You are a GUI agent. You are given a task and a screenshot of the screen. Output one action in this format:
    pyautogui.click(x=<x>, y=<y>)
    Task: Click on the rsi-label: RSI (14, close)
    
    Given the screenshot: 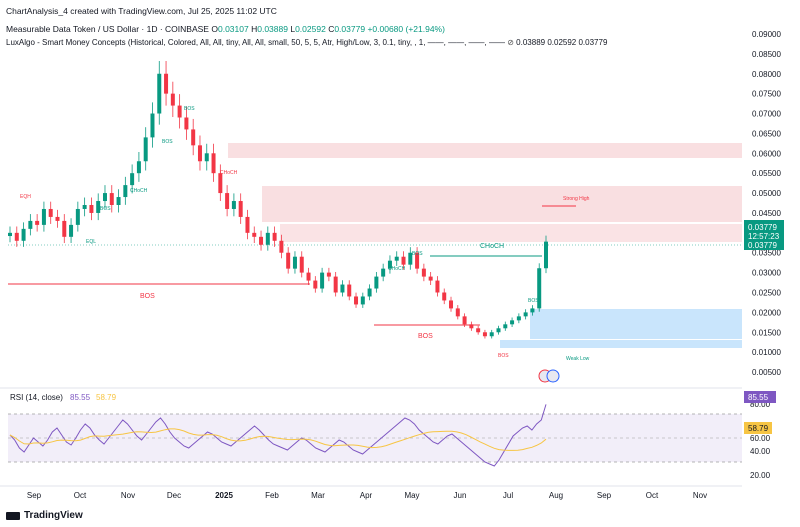 What is the action you would take?
    pyautogui.click(x=36, y=397)
    